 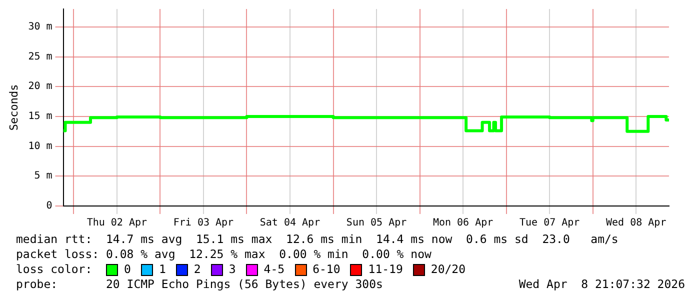 I want to click on y-tick-label: 30 m, so click(x=40, y=27).